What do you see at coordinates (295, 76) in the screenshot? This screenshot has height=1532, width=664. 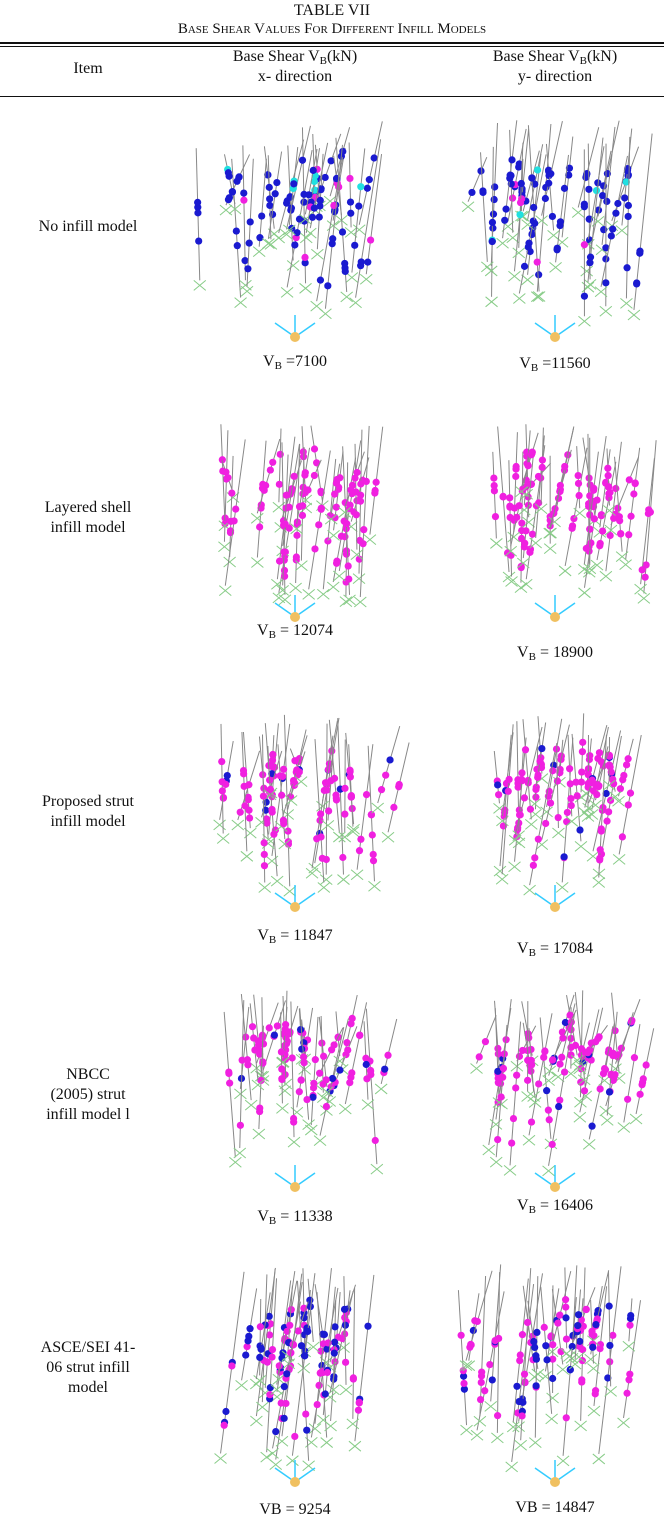 I see `header-direction: x- direction` at bounding box center [295, 76].